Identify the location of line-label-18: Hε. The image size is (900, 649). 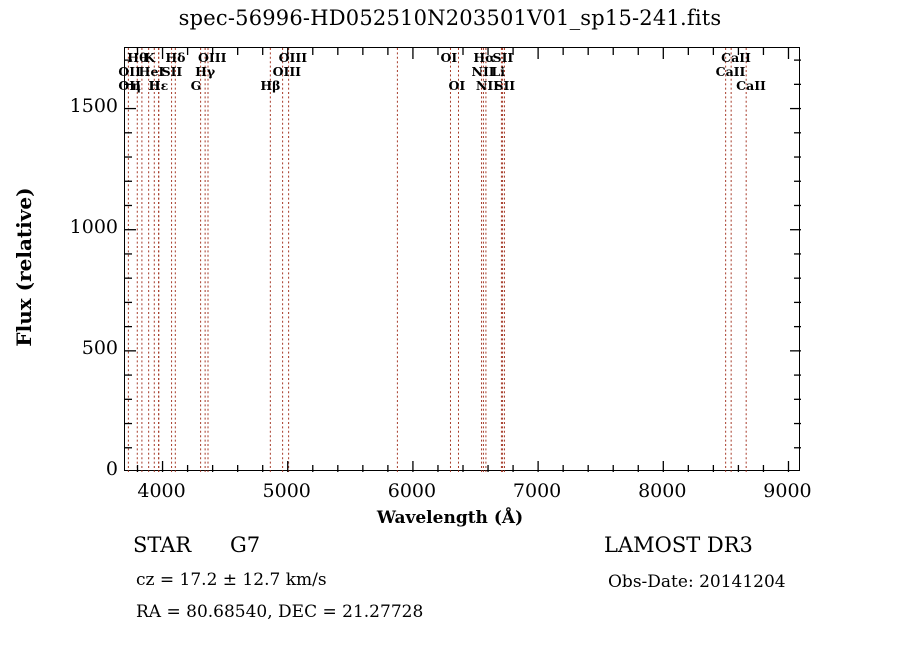
(158, 85).